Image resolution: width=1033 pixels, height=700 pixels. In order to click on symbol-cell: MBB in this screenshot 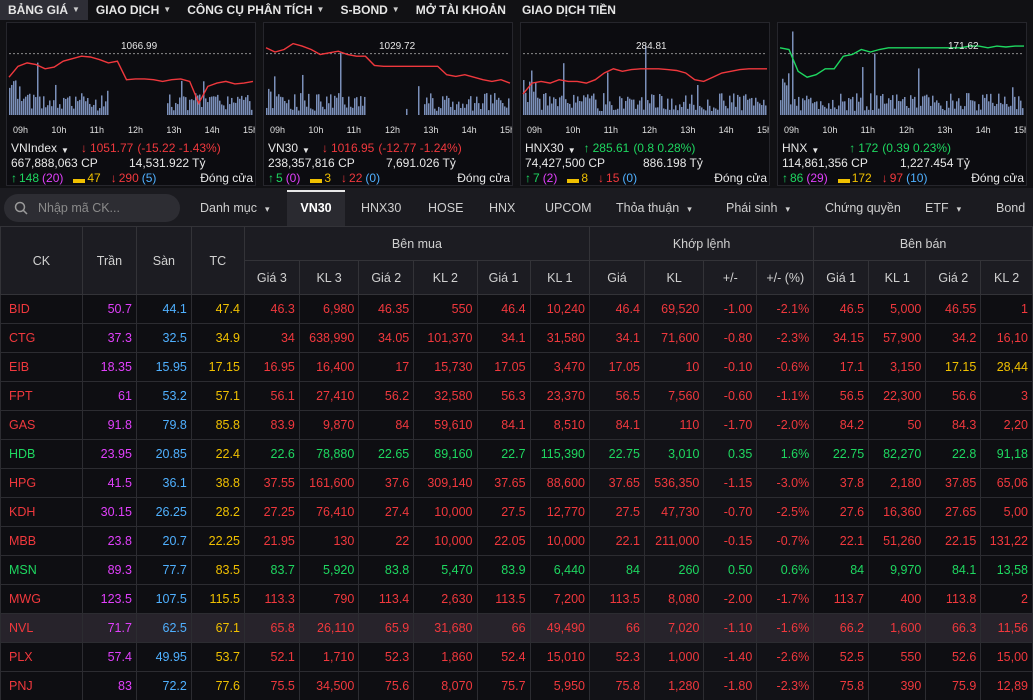, I will do `click(41, 541)`.